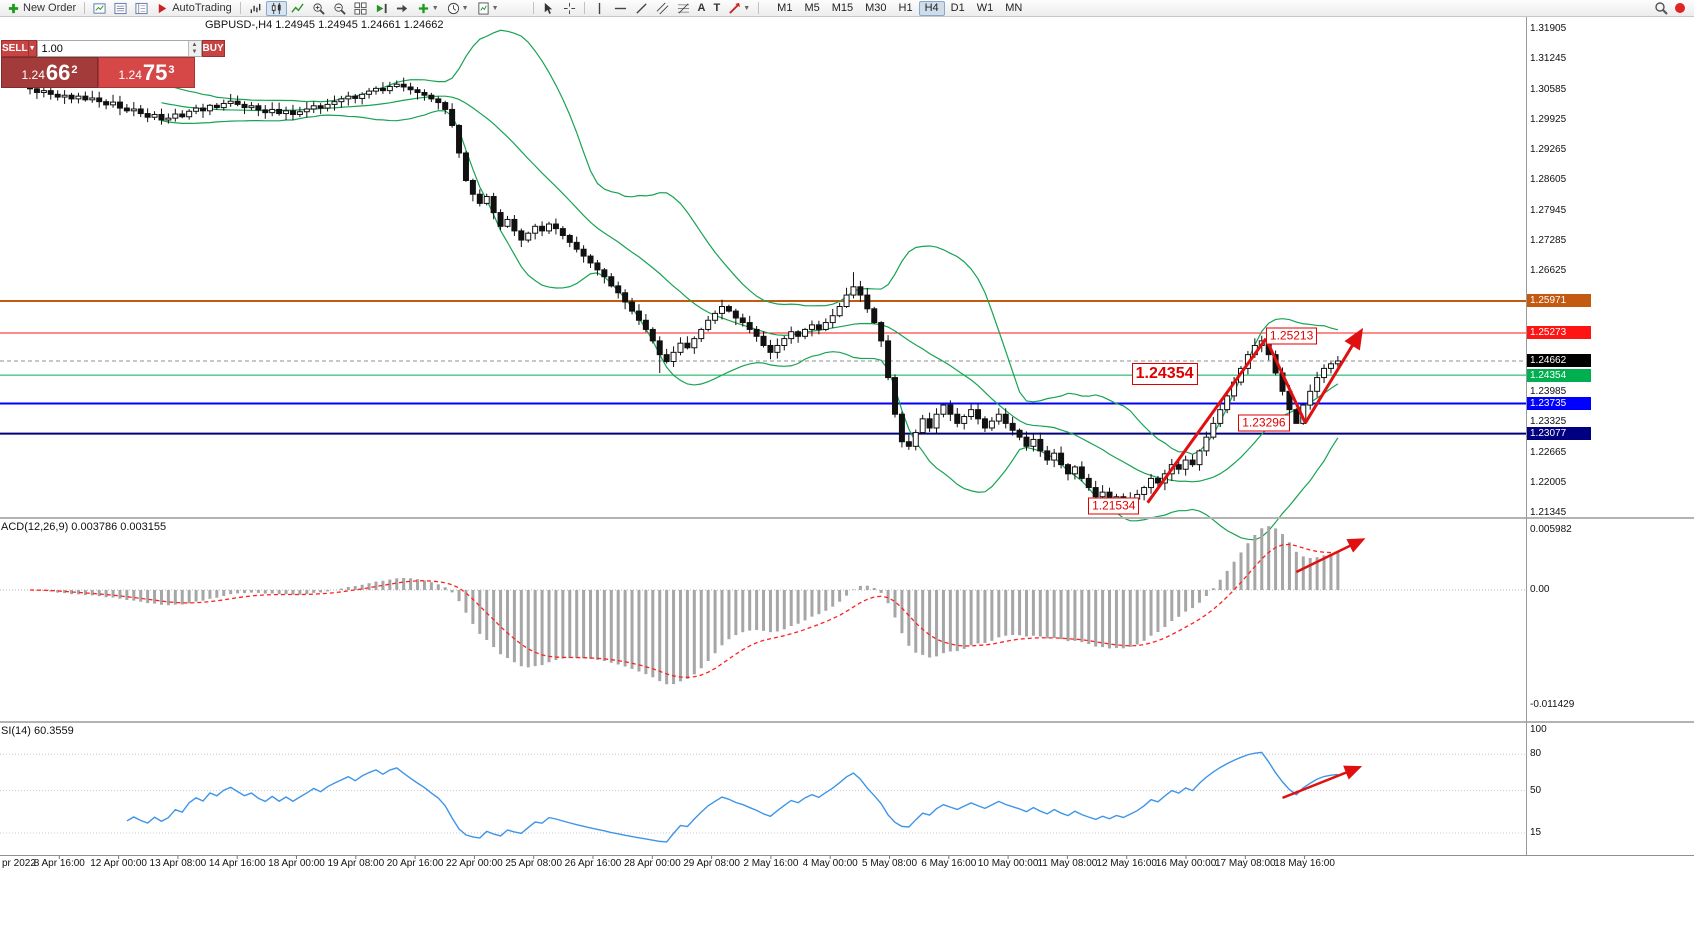 Image resolution: width=1694 pixels, height=938 pixels. I want to click on new-order-label: New Order, so click(50, 8).